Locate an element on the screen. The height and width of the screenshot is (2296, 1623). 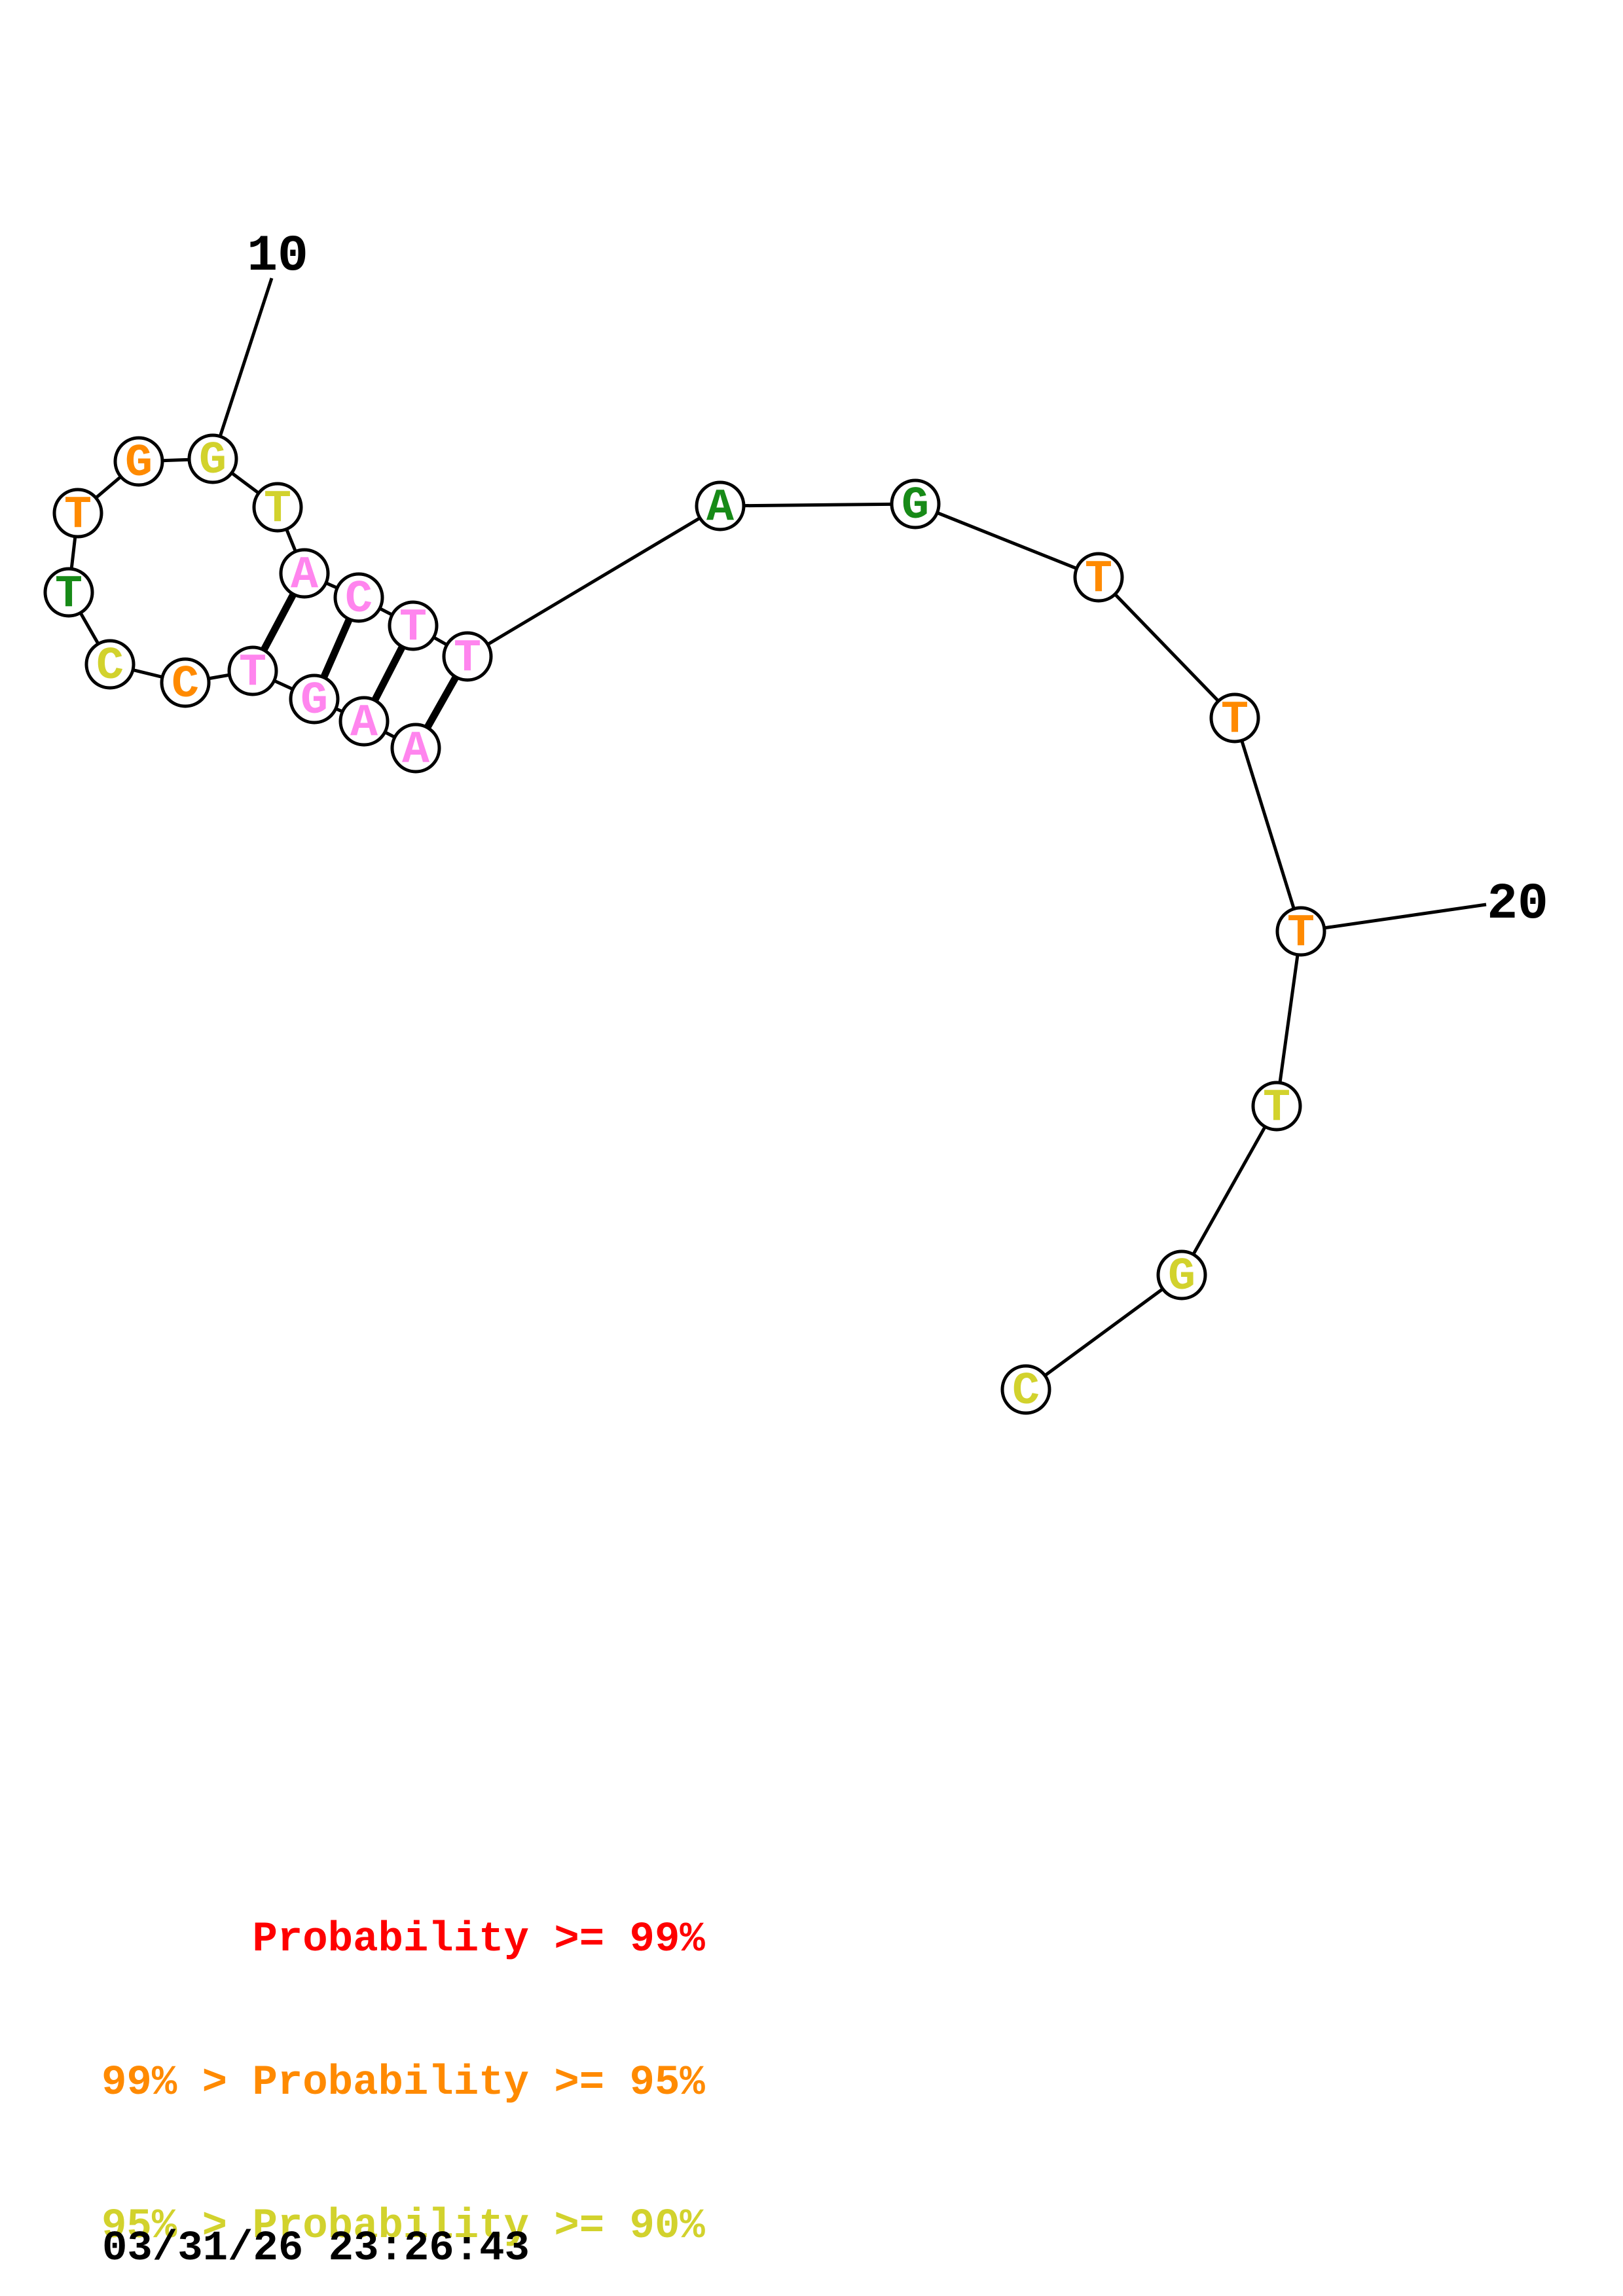
timestamp: 03/31/26 23:26:43 is located at coordinates (316, 2248).